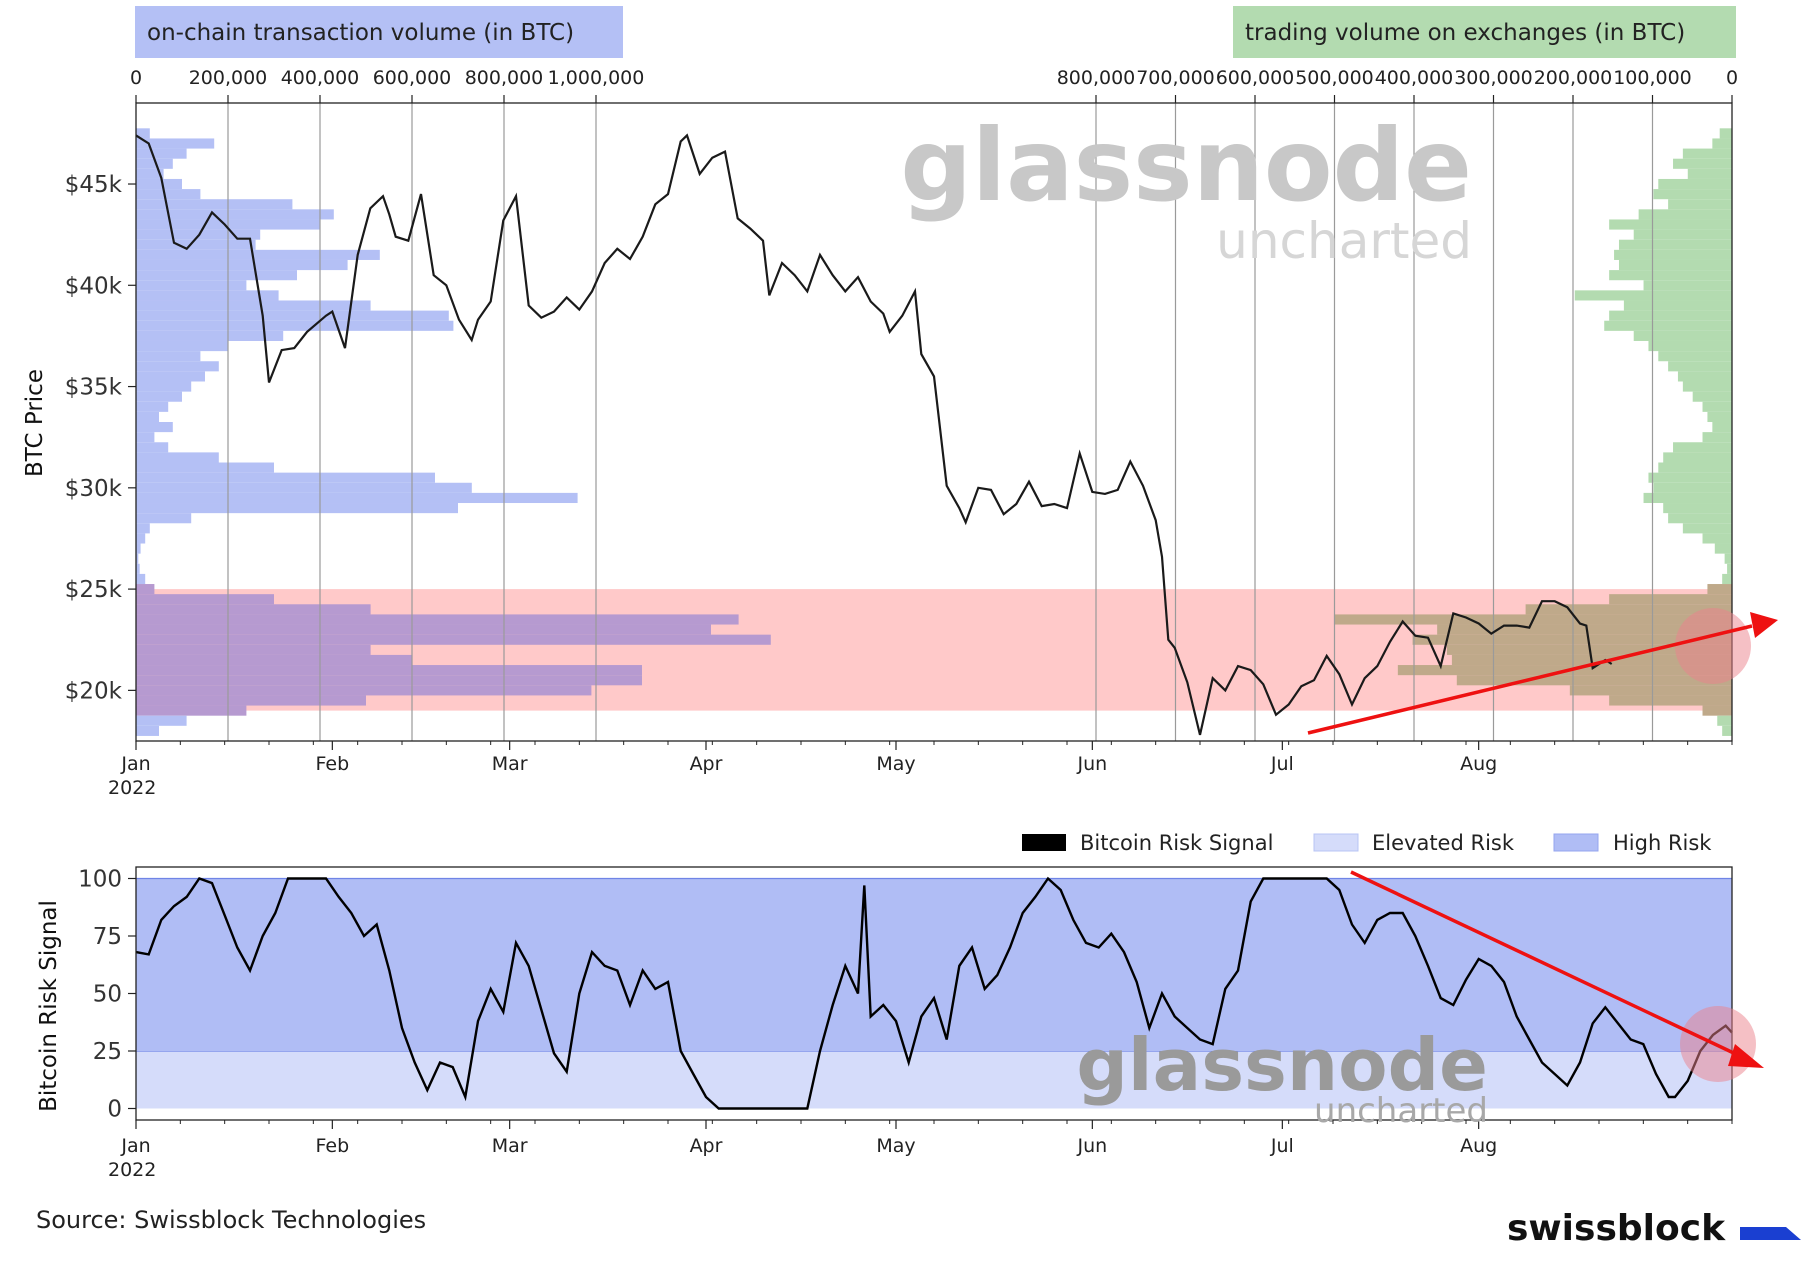  I want to click on risk-x-tick-label: Jan, so click(135, 1146).